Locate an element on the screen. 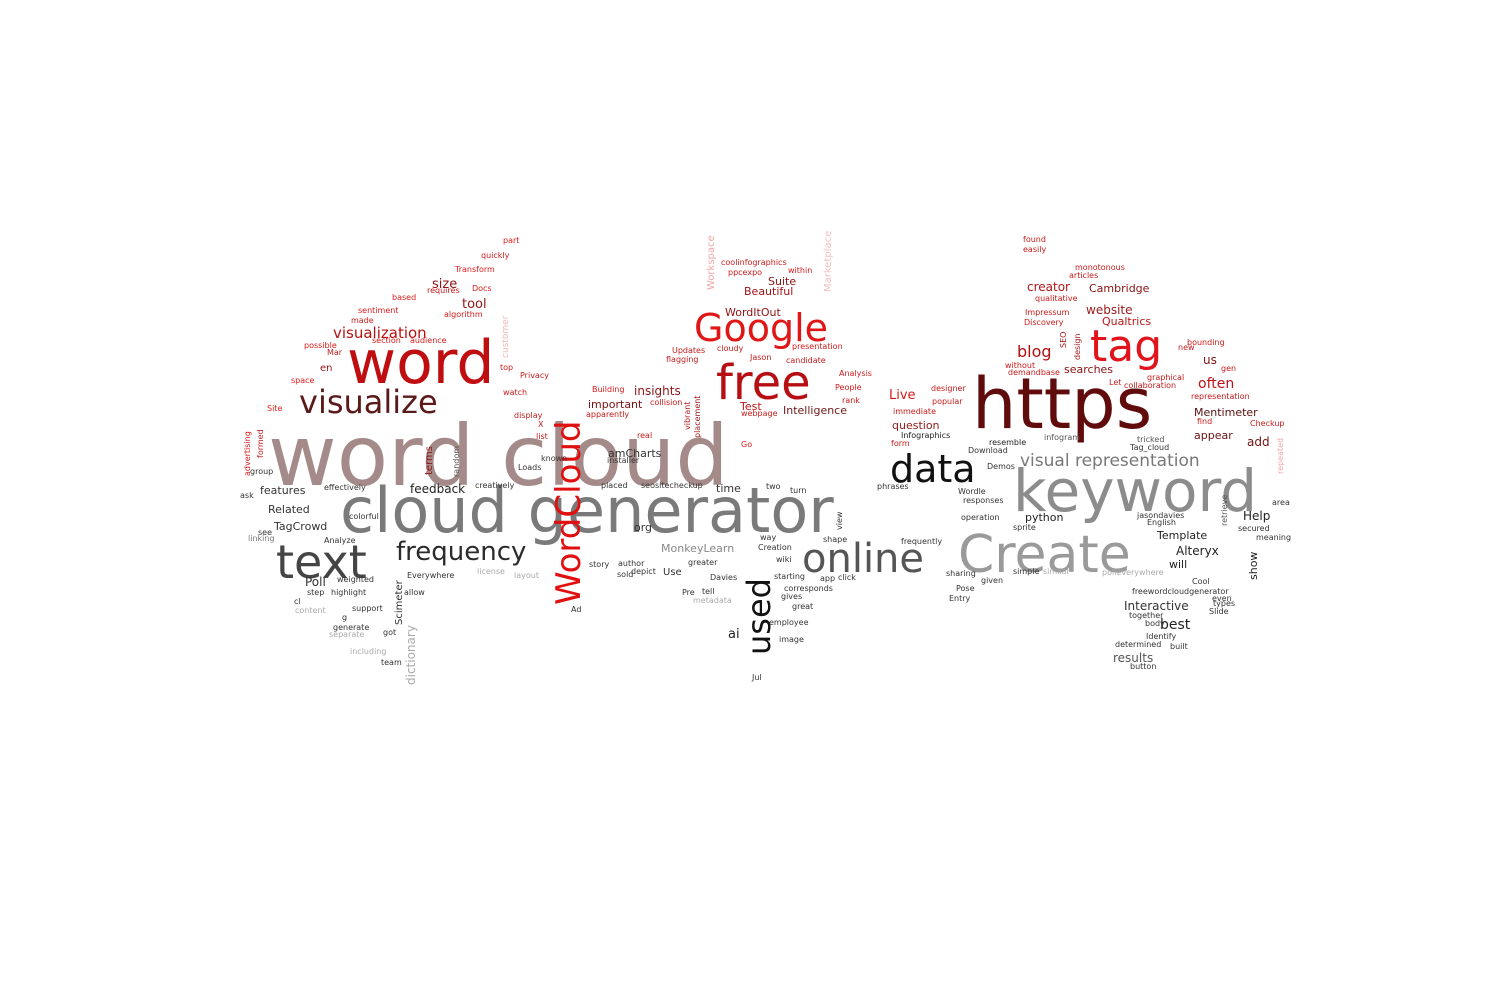 The height and width of the screenshot is (1000, 1500). word-everywhere: Everywhere is located at coordinates (430, 575).